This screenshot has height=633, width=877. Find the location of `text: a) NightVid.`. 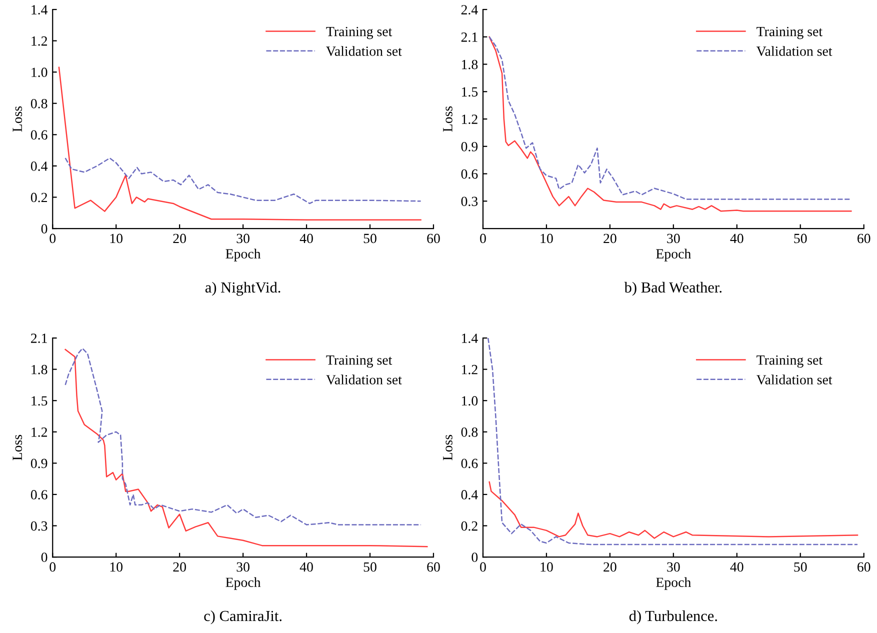

text: a) NightVid. is located at coordinates (242, 289).